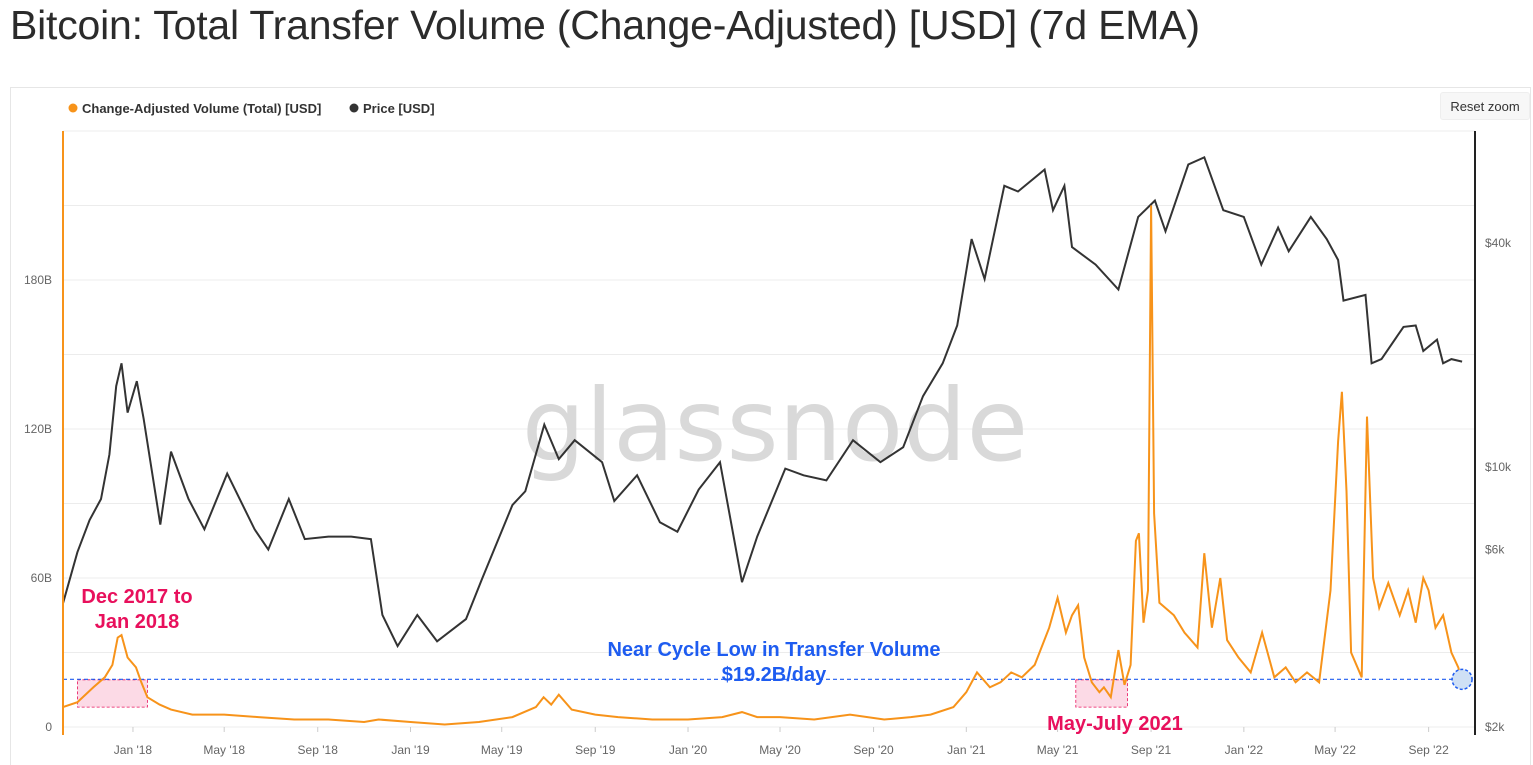 The width and height of the screenshot is (1533, 765). I want to click on y-left-tick-label: 60B, so click(41, 578).